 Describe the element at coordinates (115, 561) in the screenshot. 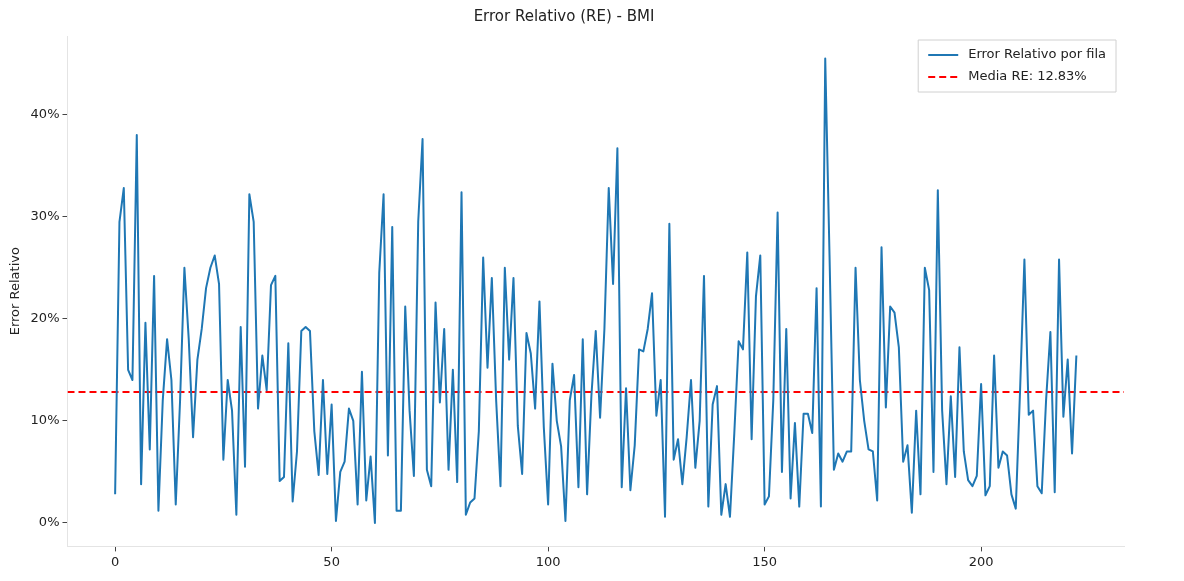

I see `x-tick-label: 0` at that location.